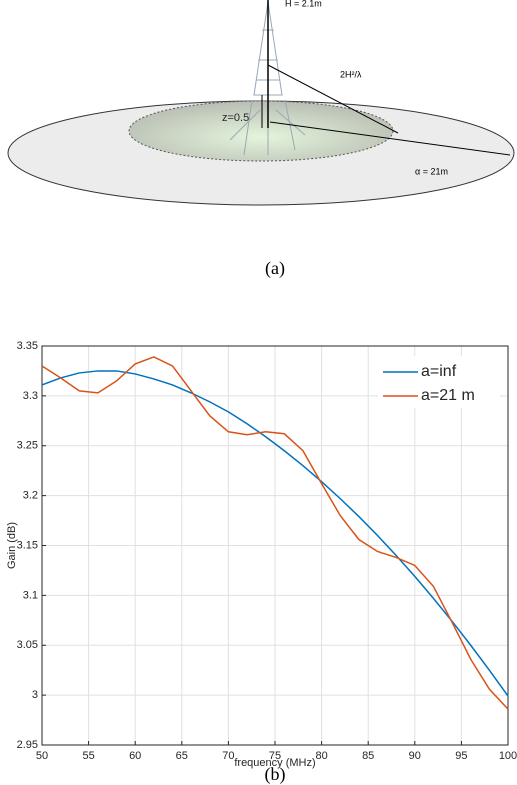 This screenshot has width=517, height=785. I want to click on x-tick-label: 70, so click(228, 756).